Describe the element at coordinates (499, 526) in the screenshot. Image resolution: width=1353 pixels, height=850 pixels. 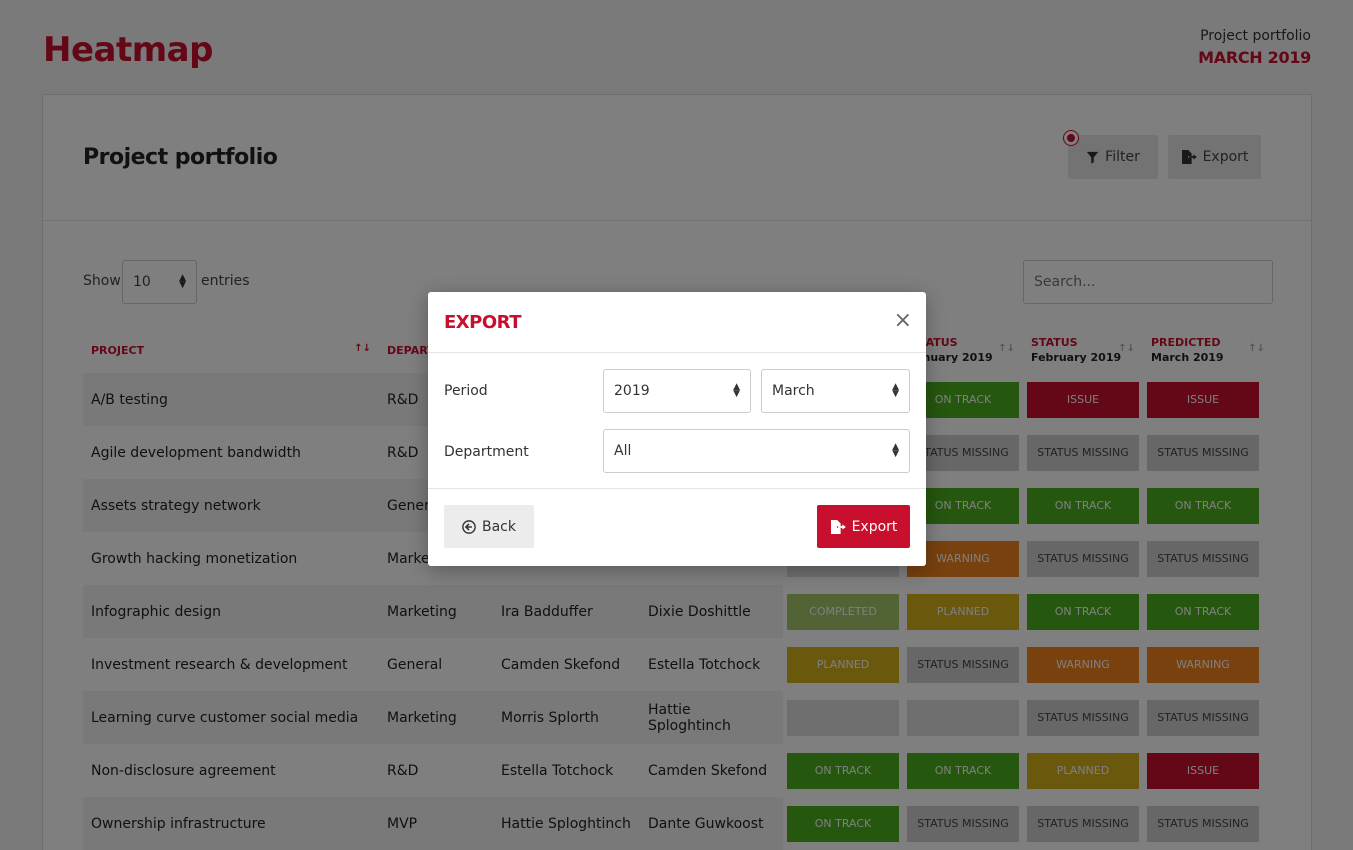
I see `back-label: Back` at that location.